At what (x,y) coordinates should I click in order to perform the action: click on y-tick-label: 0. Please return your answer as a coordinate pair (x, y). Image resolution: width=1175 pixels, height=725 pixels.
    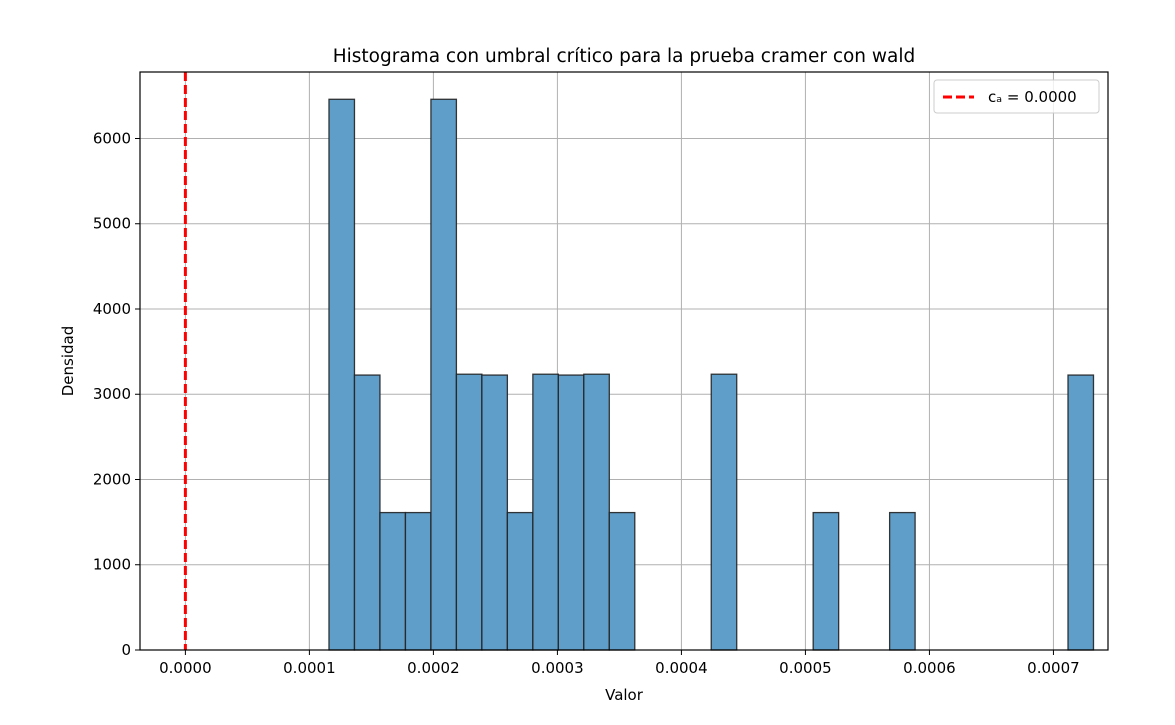
    Looking at the image, I should click on (126, 650).